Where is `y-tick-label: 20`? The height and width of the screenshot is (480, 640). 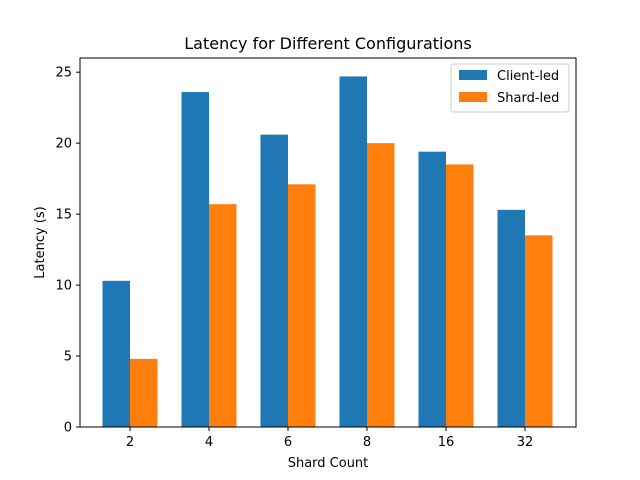 y-tick-label: 20 is located at coordinates (63, 144).